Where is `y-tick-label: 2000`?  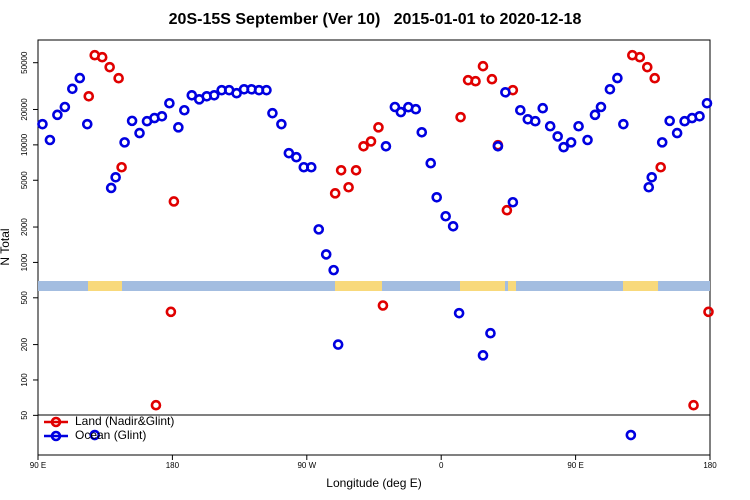 y-tick-label: 2000 is located at coordinates (24, 227).